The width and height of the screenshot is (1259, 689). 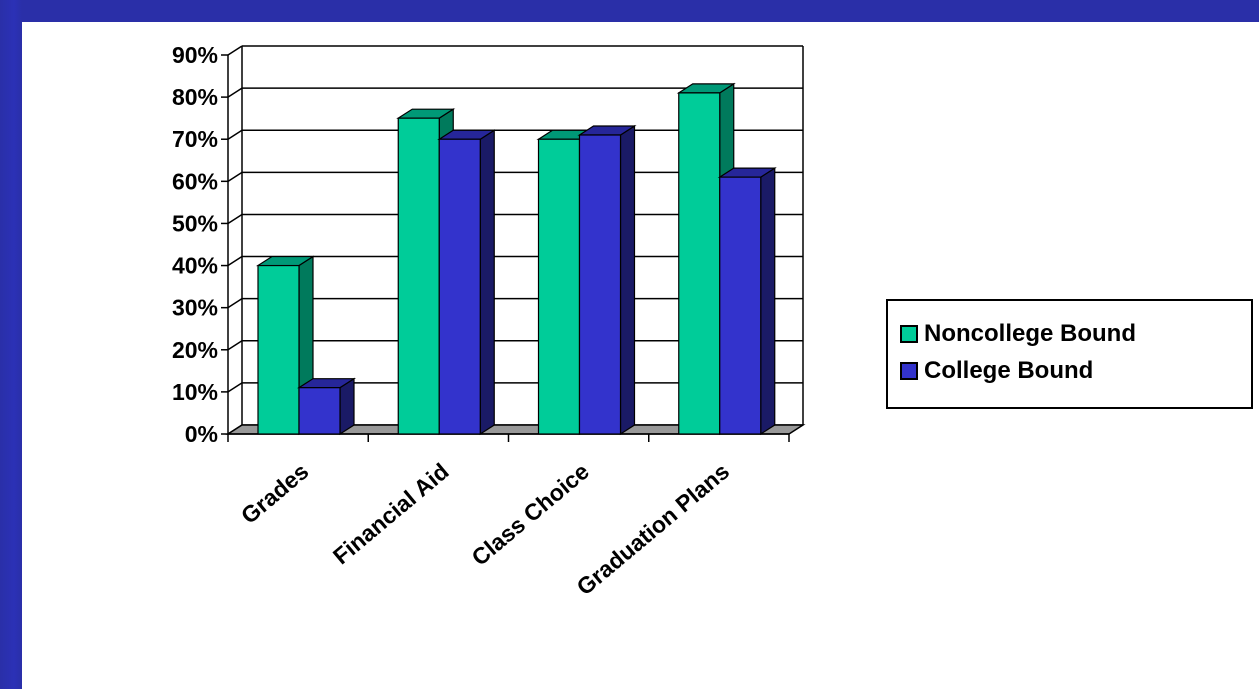 What do you see at coordinates (1009, 370) in the screenshot?
I see `legend-label-college: College Bound` at bounding box center [1009, 370].